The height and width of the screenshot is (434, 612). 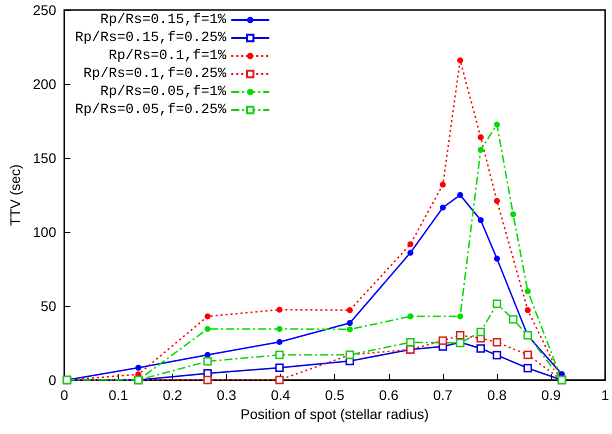 I want to click on x-tick-label: 0.7, so click(x=443, y=395).